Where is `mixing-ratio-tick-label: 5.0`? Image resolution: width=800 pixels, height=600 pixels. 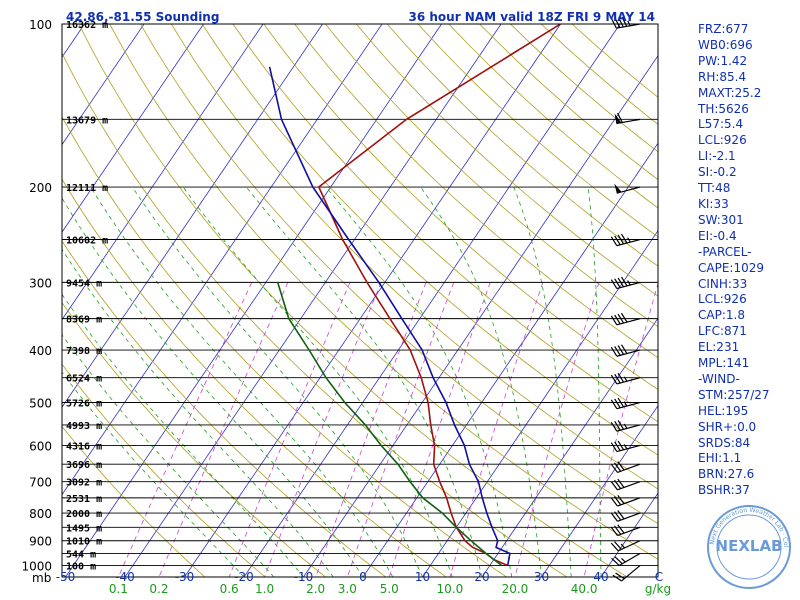
mixing-ratio-tick-label: 5.0 is located at coordinates (389, 589).